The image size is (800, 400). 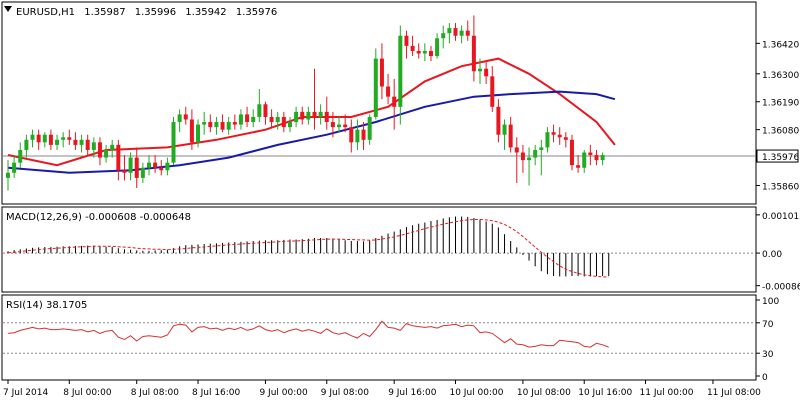 I want to click on symbol-label: EURUSD,H1, so click(x=45, y=12).